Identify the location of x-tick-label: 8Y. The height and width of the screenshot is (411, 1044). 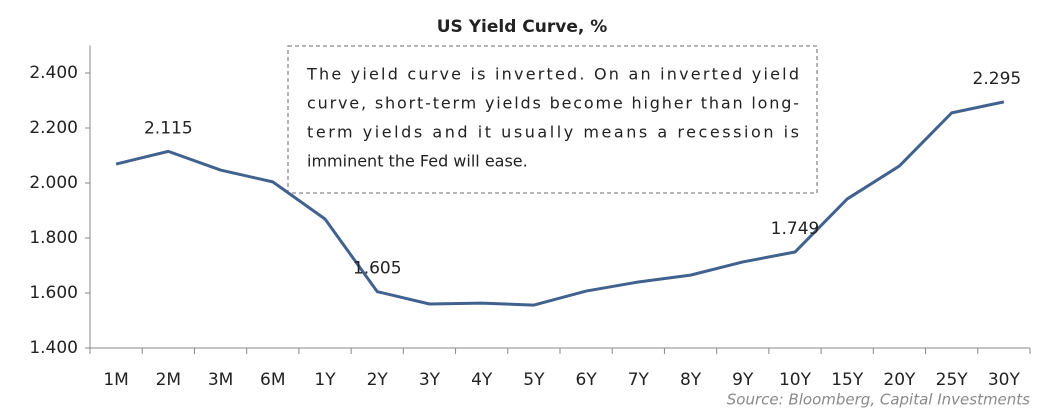
(691, 380).